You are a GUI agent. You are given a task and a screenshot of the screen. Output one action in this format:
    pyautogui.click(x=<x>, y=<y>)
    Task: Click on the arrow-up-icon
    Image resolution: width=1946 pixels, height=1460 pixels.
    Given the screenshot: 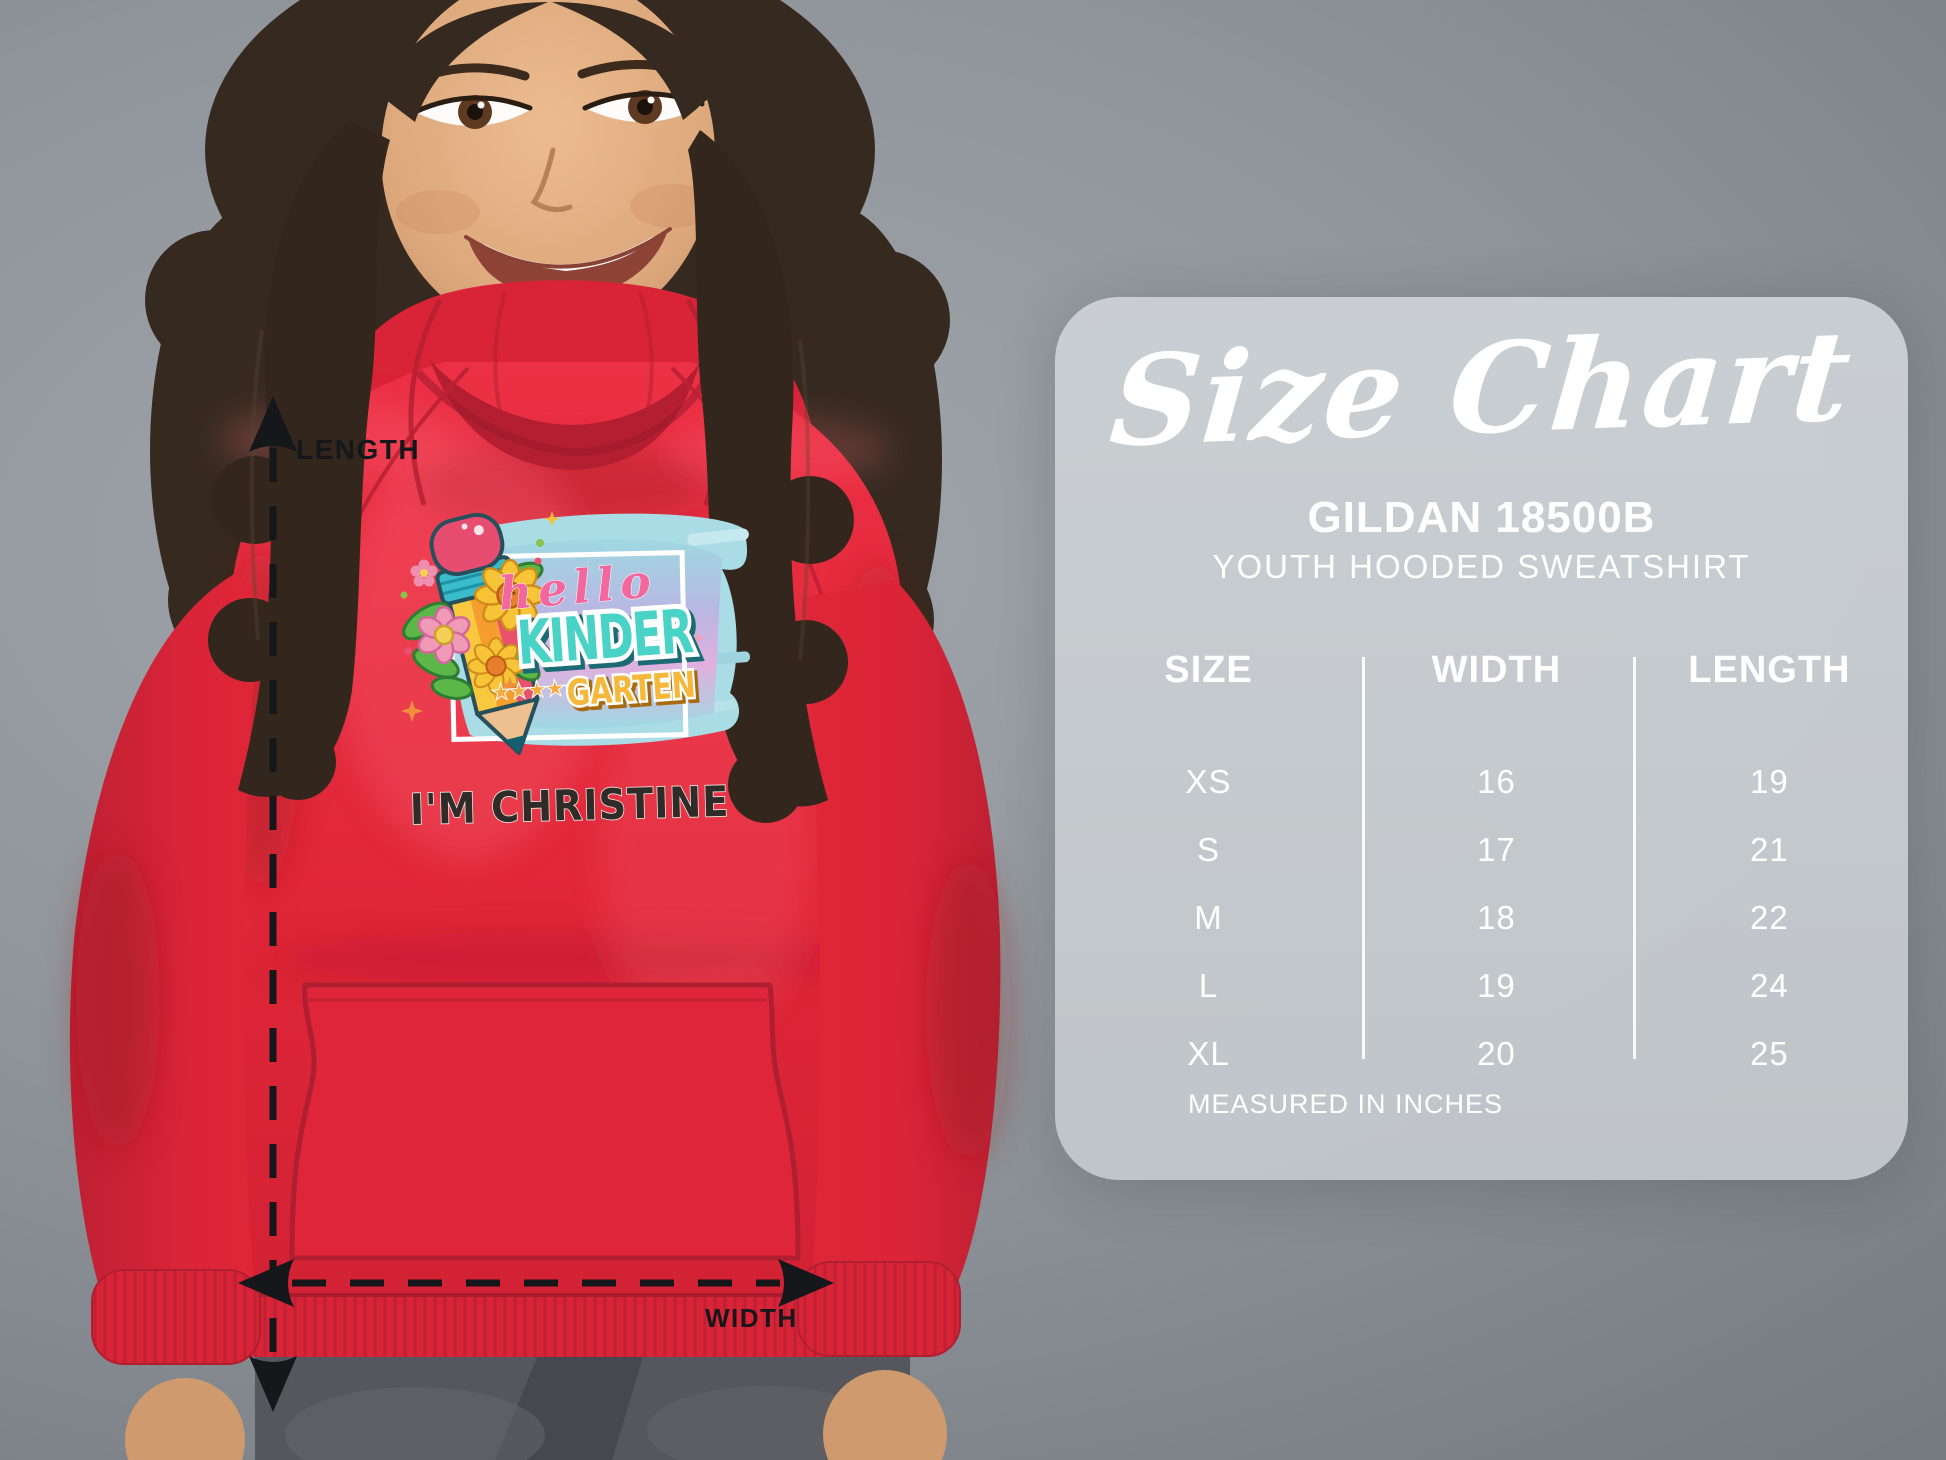 What is the action you would take?
    pyautogui.click(x=273, y=424)
    